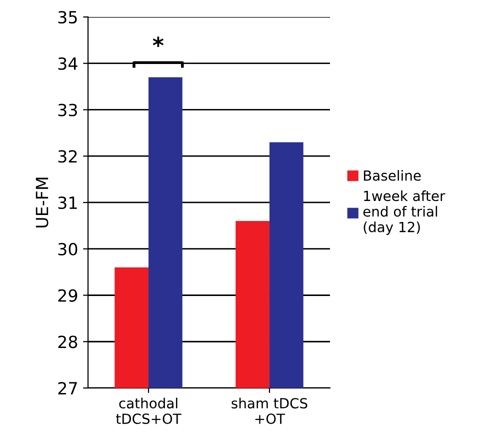  I want to click on x-tick-label: cathodal tDCS+OT, so click(149, 411).